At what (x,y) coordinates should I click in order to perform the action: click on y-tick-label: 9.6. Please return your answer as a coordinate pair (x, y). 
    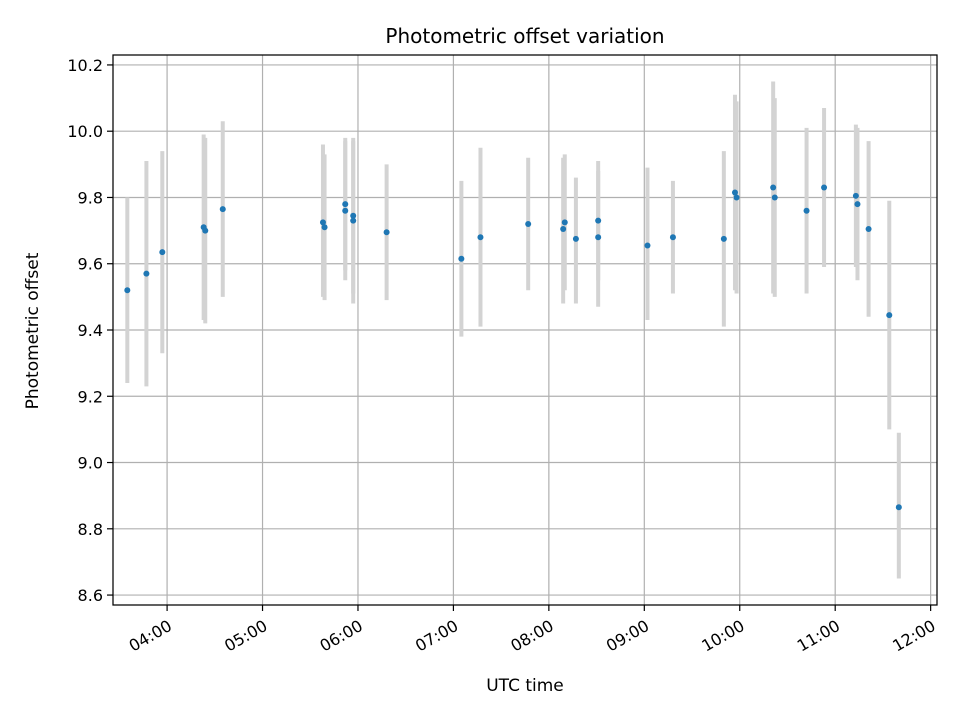
    Looking at the image, I should click on (90, 264).